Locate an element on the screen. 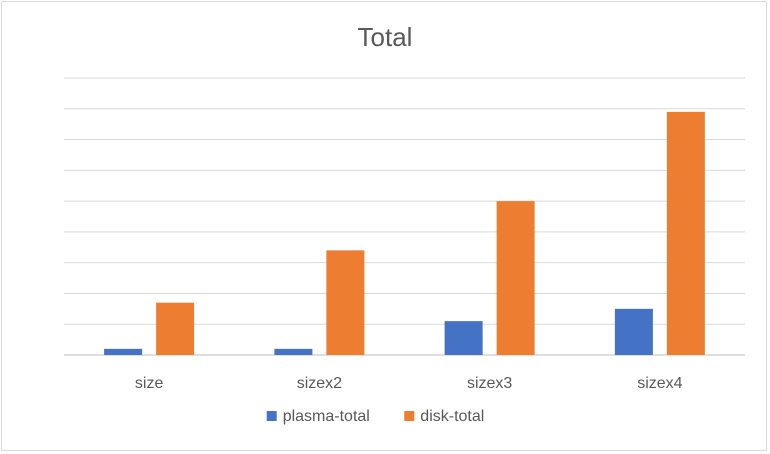 The width and height of the screenshot is (770, 454). plasma-total-legend-swatch is located at coordinates (271, 416).